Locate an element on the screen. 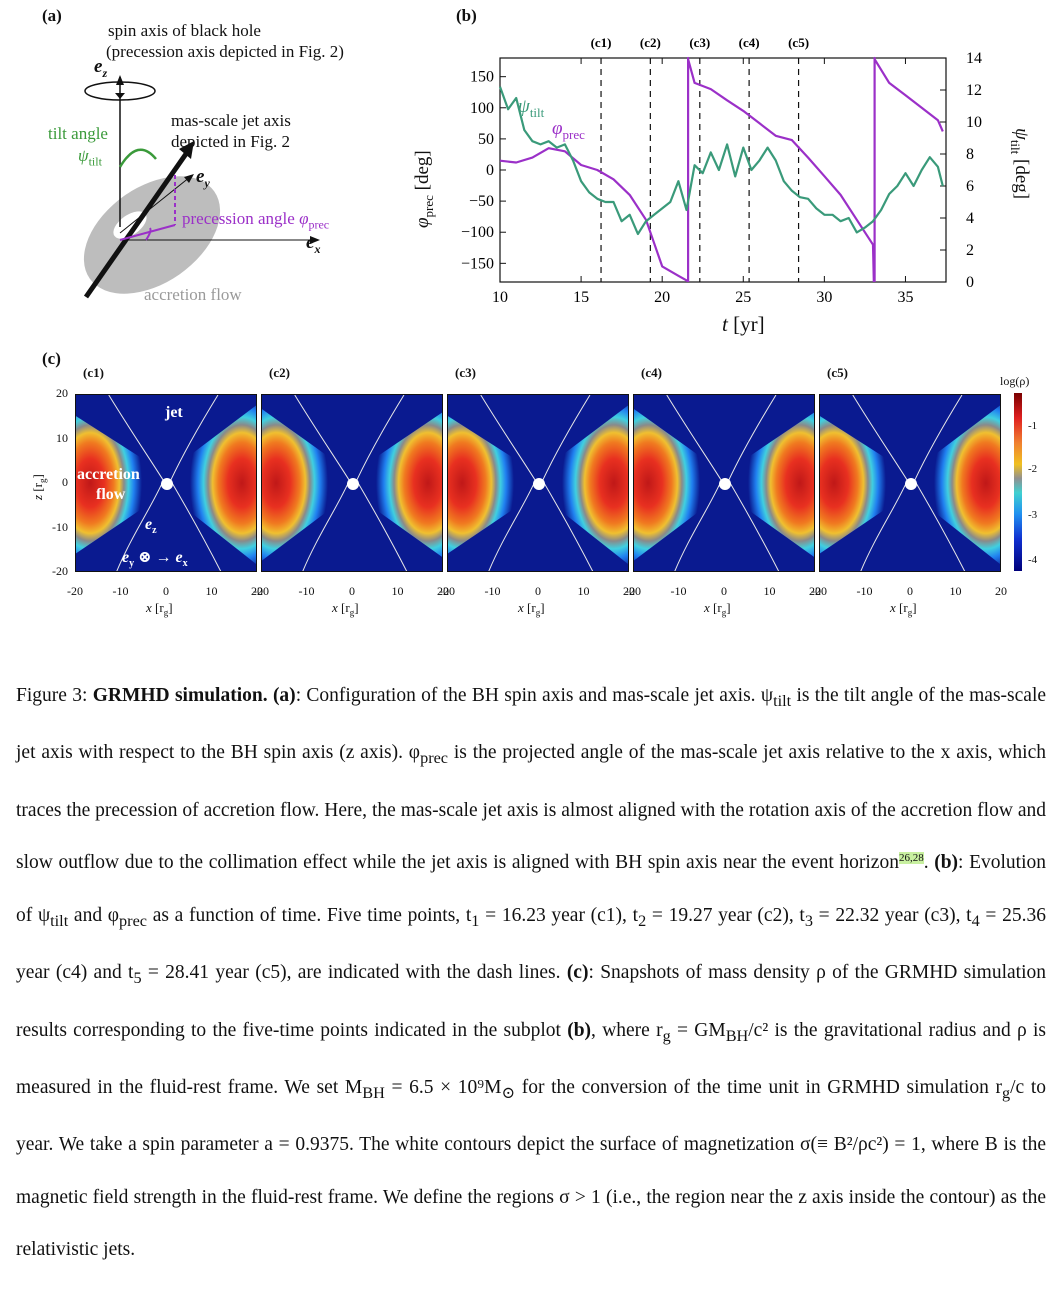 Image resolution: width=1060 pixels, height=1296 pixels. colorbar-tick-1: -1 is located at coordinates (1033, 426).